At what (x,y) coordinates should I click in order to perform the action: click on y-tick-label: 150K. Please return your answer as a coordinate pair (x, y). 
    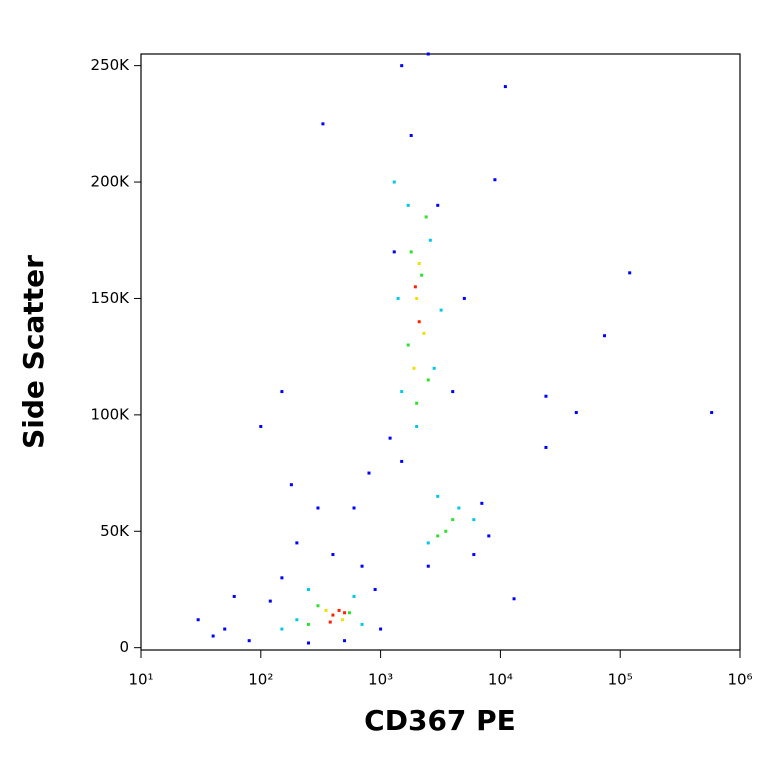
    Looking at the image, I should click on (111, 298).